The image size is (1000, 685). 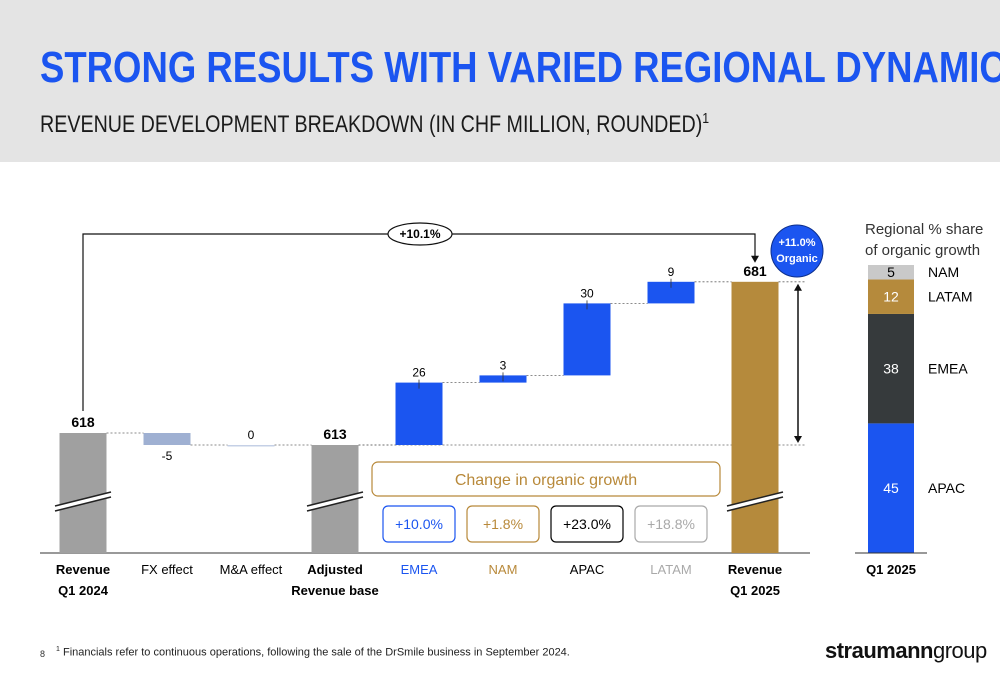 What do you see at coordinates (251, 569) in the screenshot?
I see `category-label: M&A effect` at bounding box center [251, 569].